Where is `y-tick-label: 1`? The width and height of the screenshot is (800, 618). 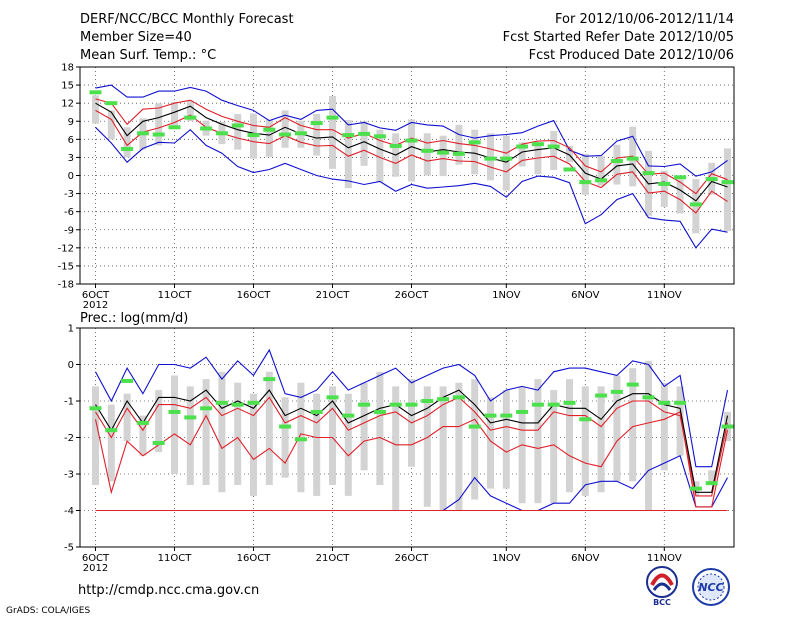
y-tick-label: 1 is located at coordinates (71, 329).